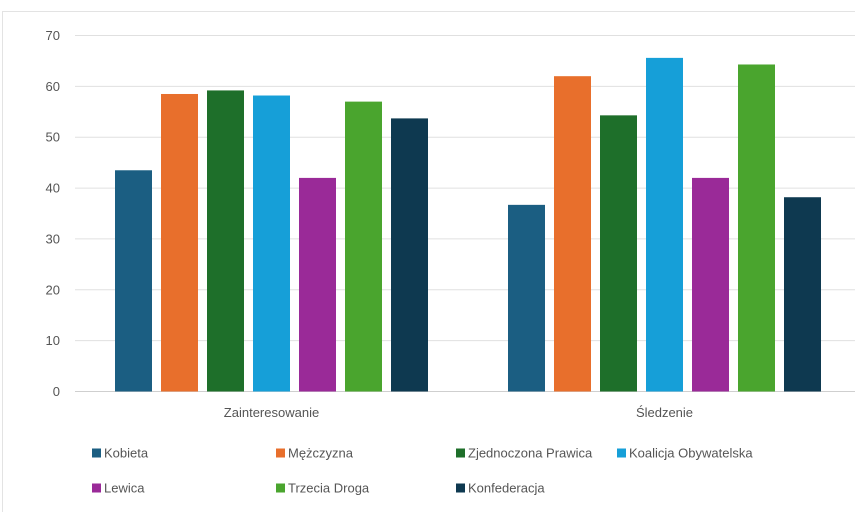 The width and height of the screenshot is (855, 512). I want to click on legend-label: Koalicja Obywatelska, so click(691, 453).